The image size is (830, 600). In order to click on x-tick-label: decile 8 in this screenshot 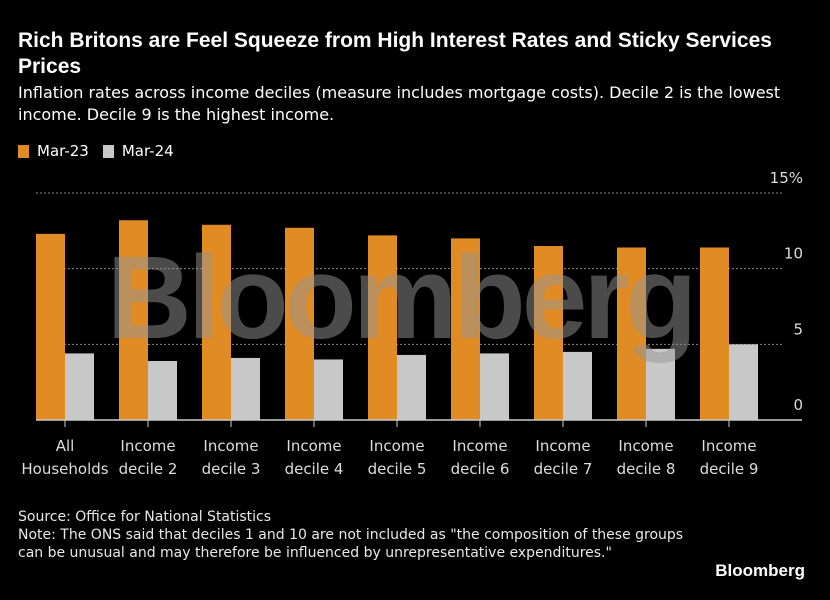, I will do `click(646, 469)`.